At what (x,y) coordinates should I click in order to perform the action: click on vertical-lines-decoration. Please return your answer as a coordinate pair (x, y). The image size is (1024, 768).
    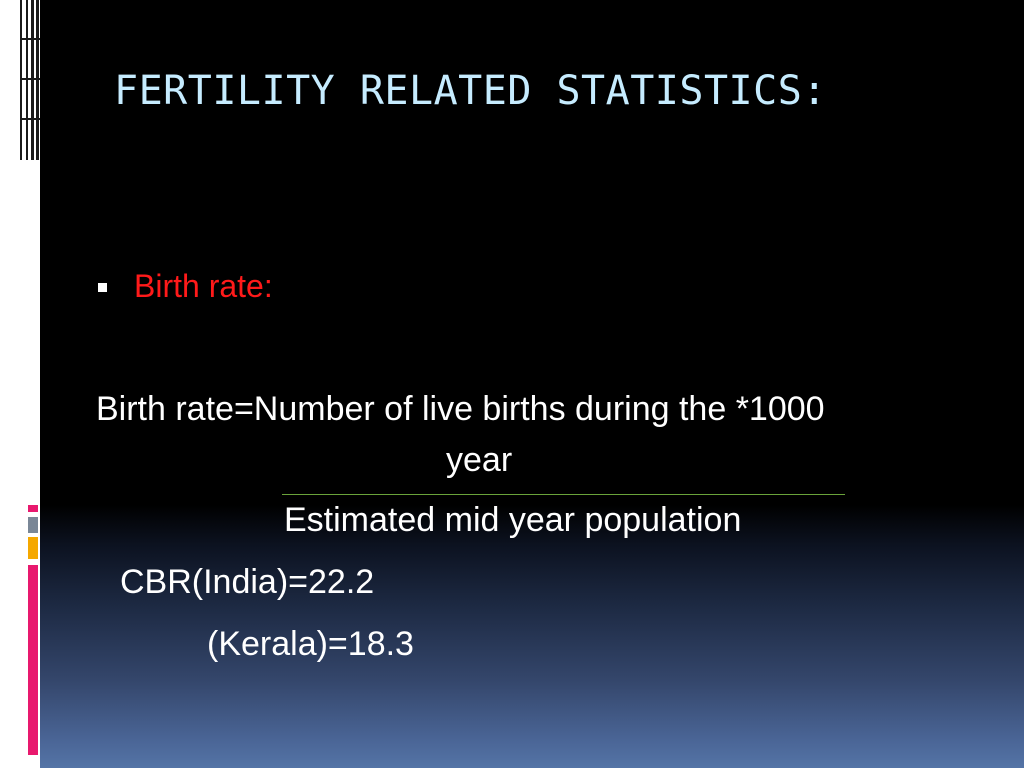
    Looking at the image, I should click on (30, 80).